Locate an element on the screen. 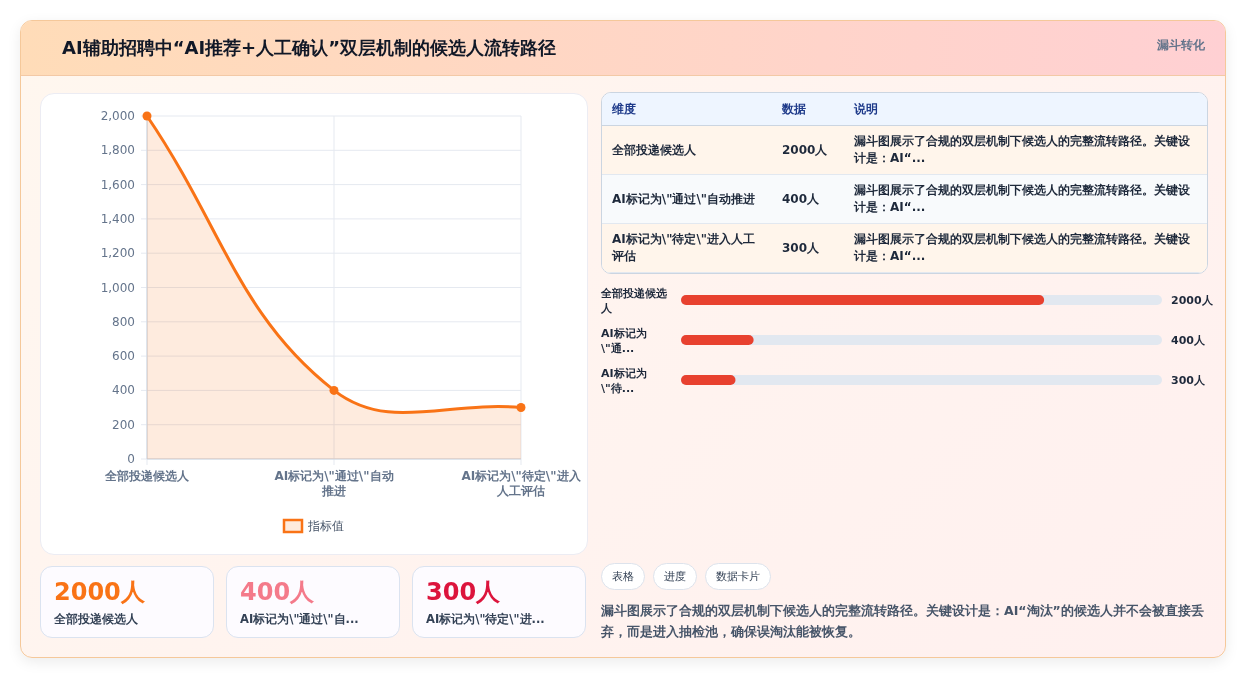  y-tick-label: 1,200 is located at coordinates (117, 253).